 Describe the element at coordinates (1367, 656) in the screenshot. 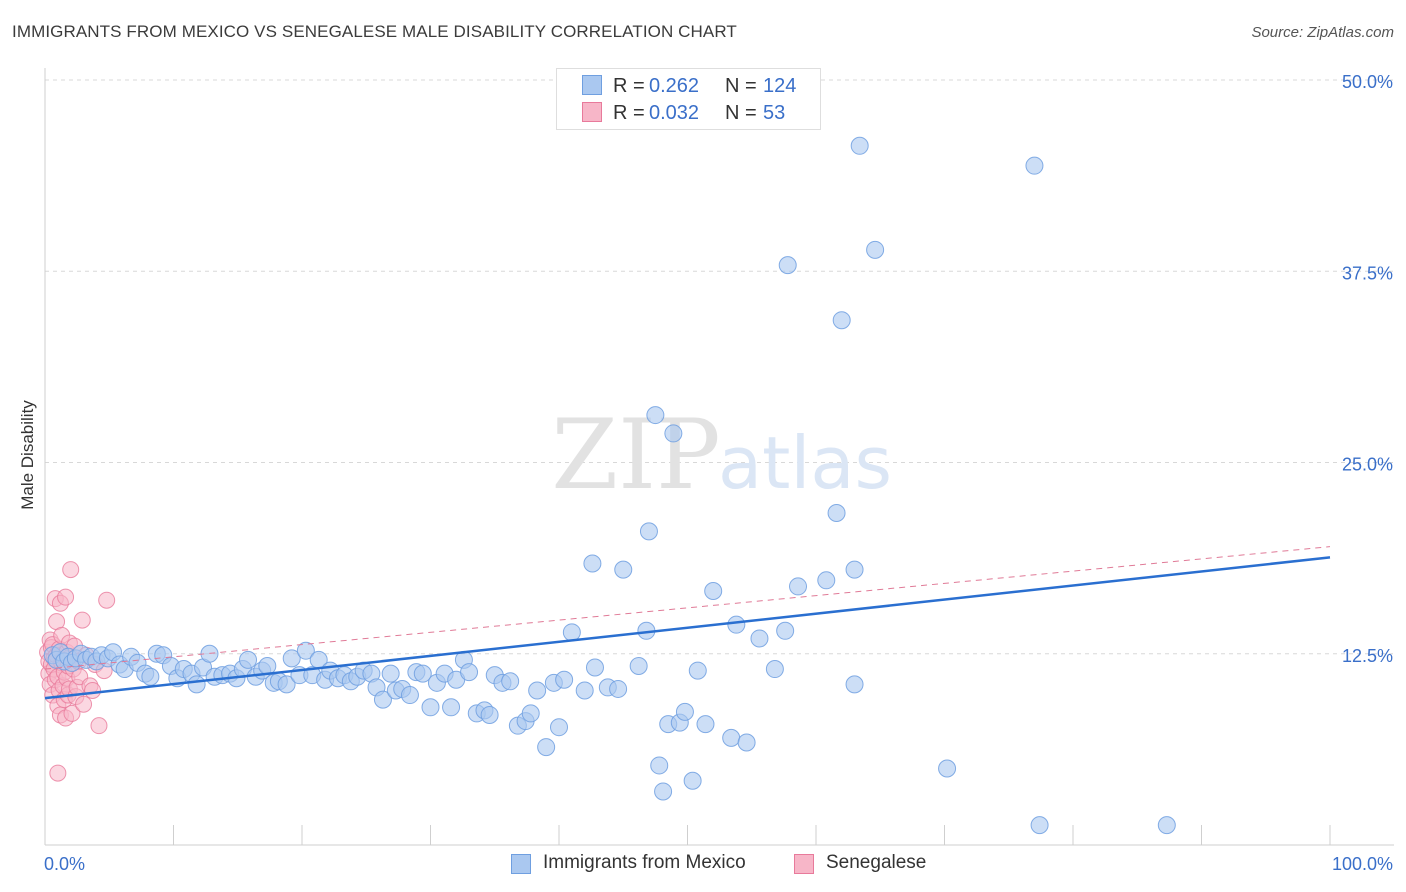

I see `y-tick-label: 12.5%` at that location.